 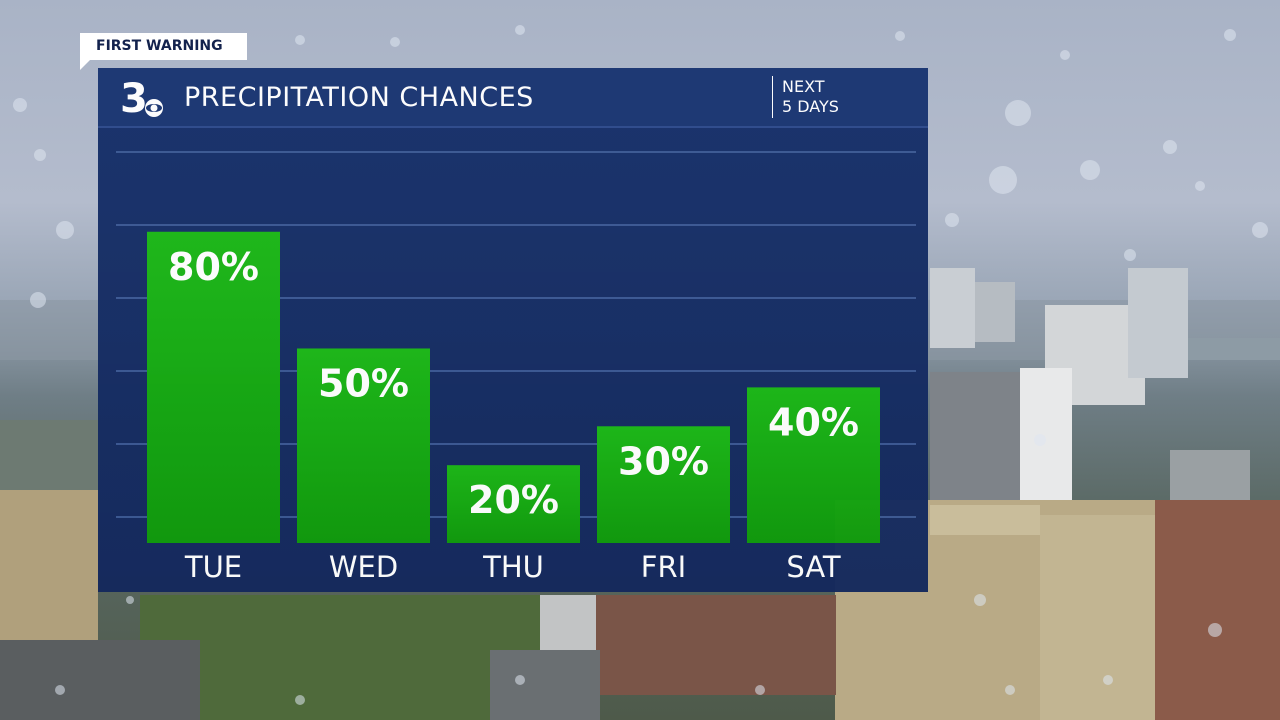 What do you see at coordinates (813, 422) in the screenshot?
I see `bar-value-label-sat: 40%` at bounding box center [813, 422].